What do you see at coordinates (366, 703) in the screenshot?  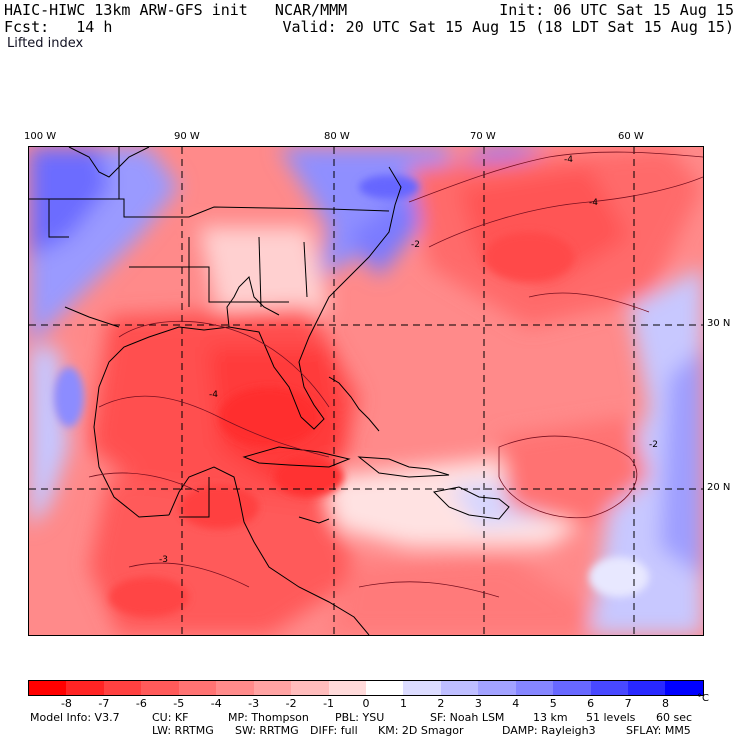 I see `colorbar-tick-label: 0` at bounding box center [366, 703].